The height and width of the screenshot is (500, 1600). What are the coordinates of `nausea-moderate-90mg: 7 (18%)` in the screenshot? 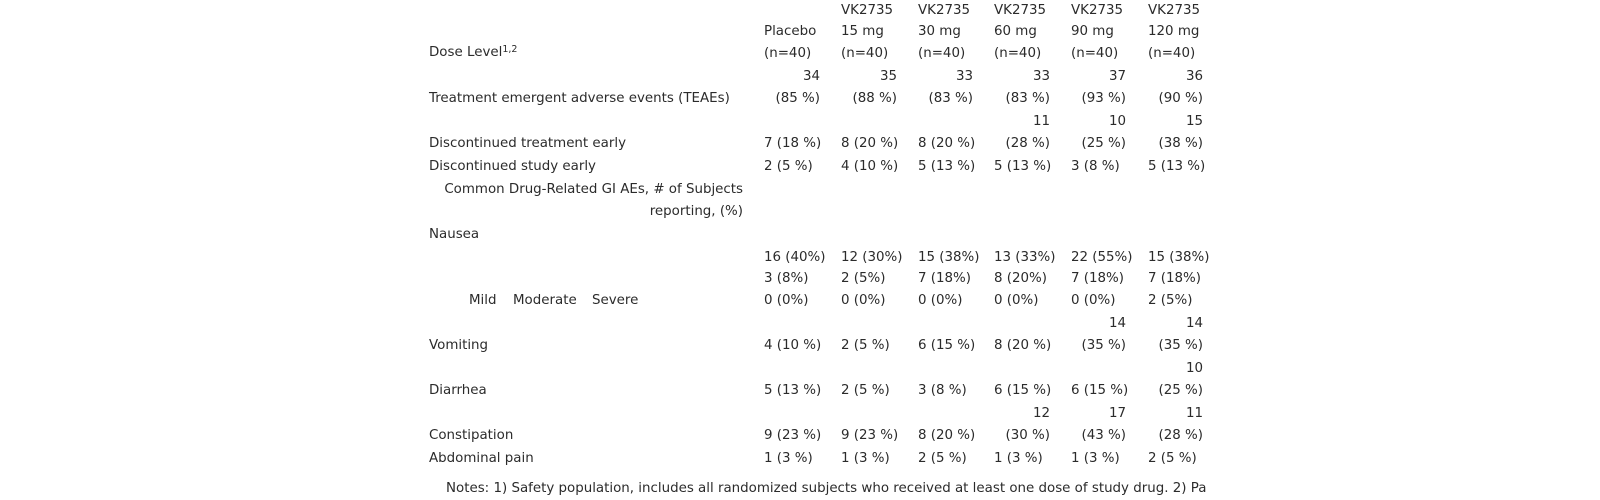 It's located at (1097, 278).